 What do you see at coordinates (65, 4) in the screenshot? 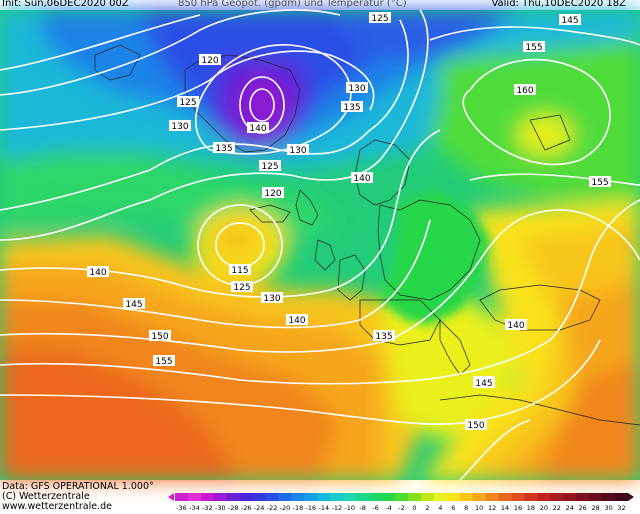
I see `init-time: Init: Sun,06DEC2020 00Z` at bounding box center [65, 4].